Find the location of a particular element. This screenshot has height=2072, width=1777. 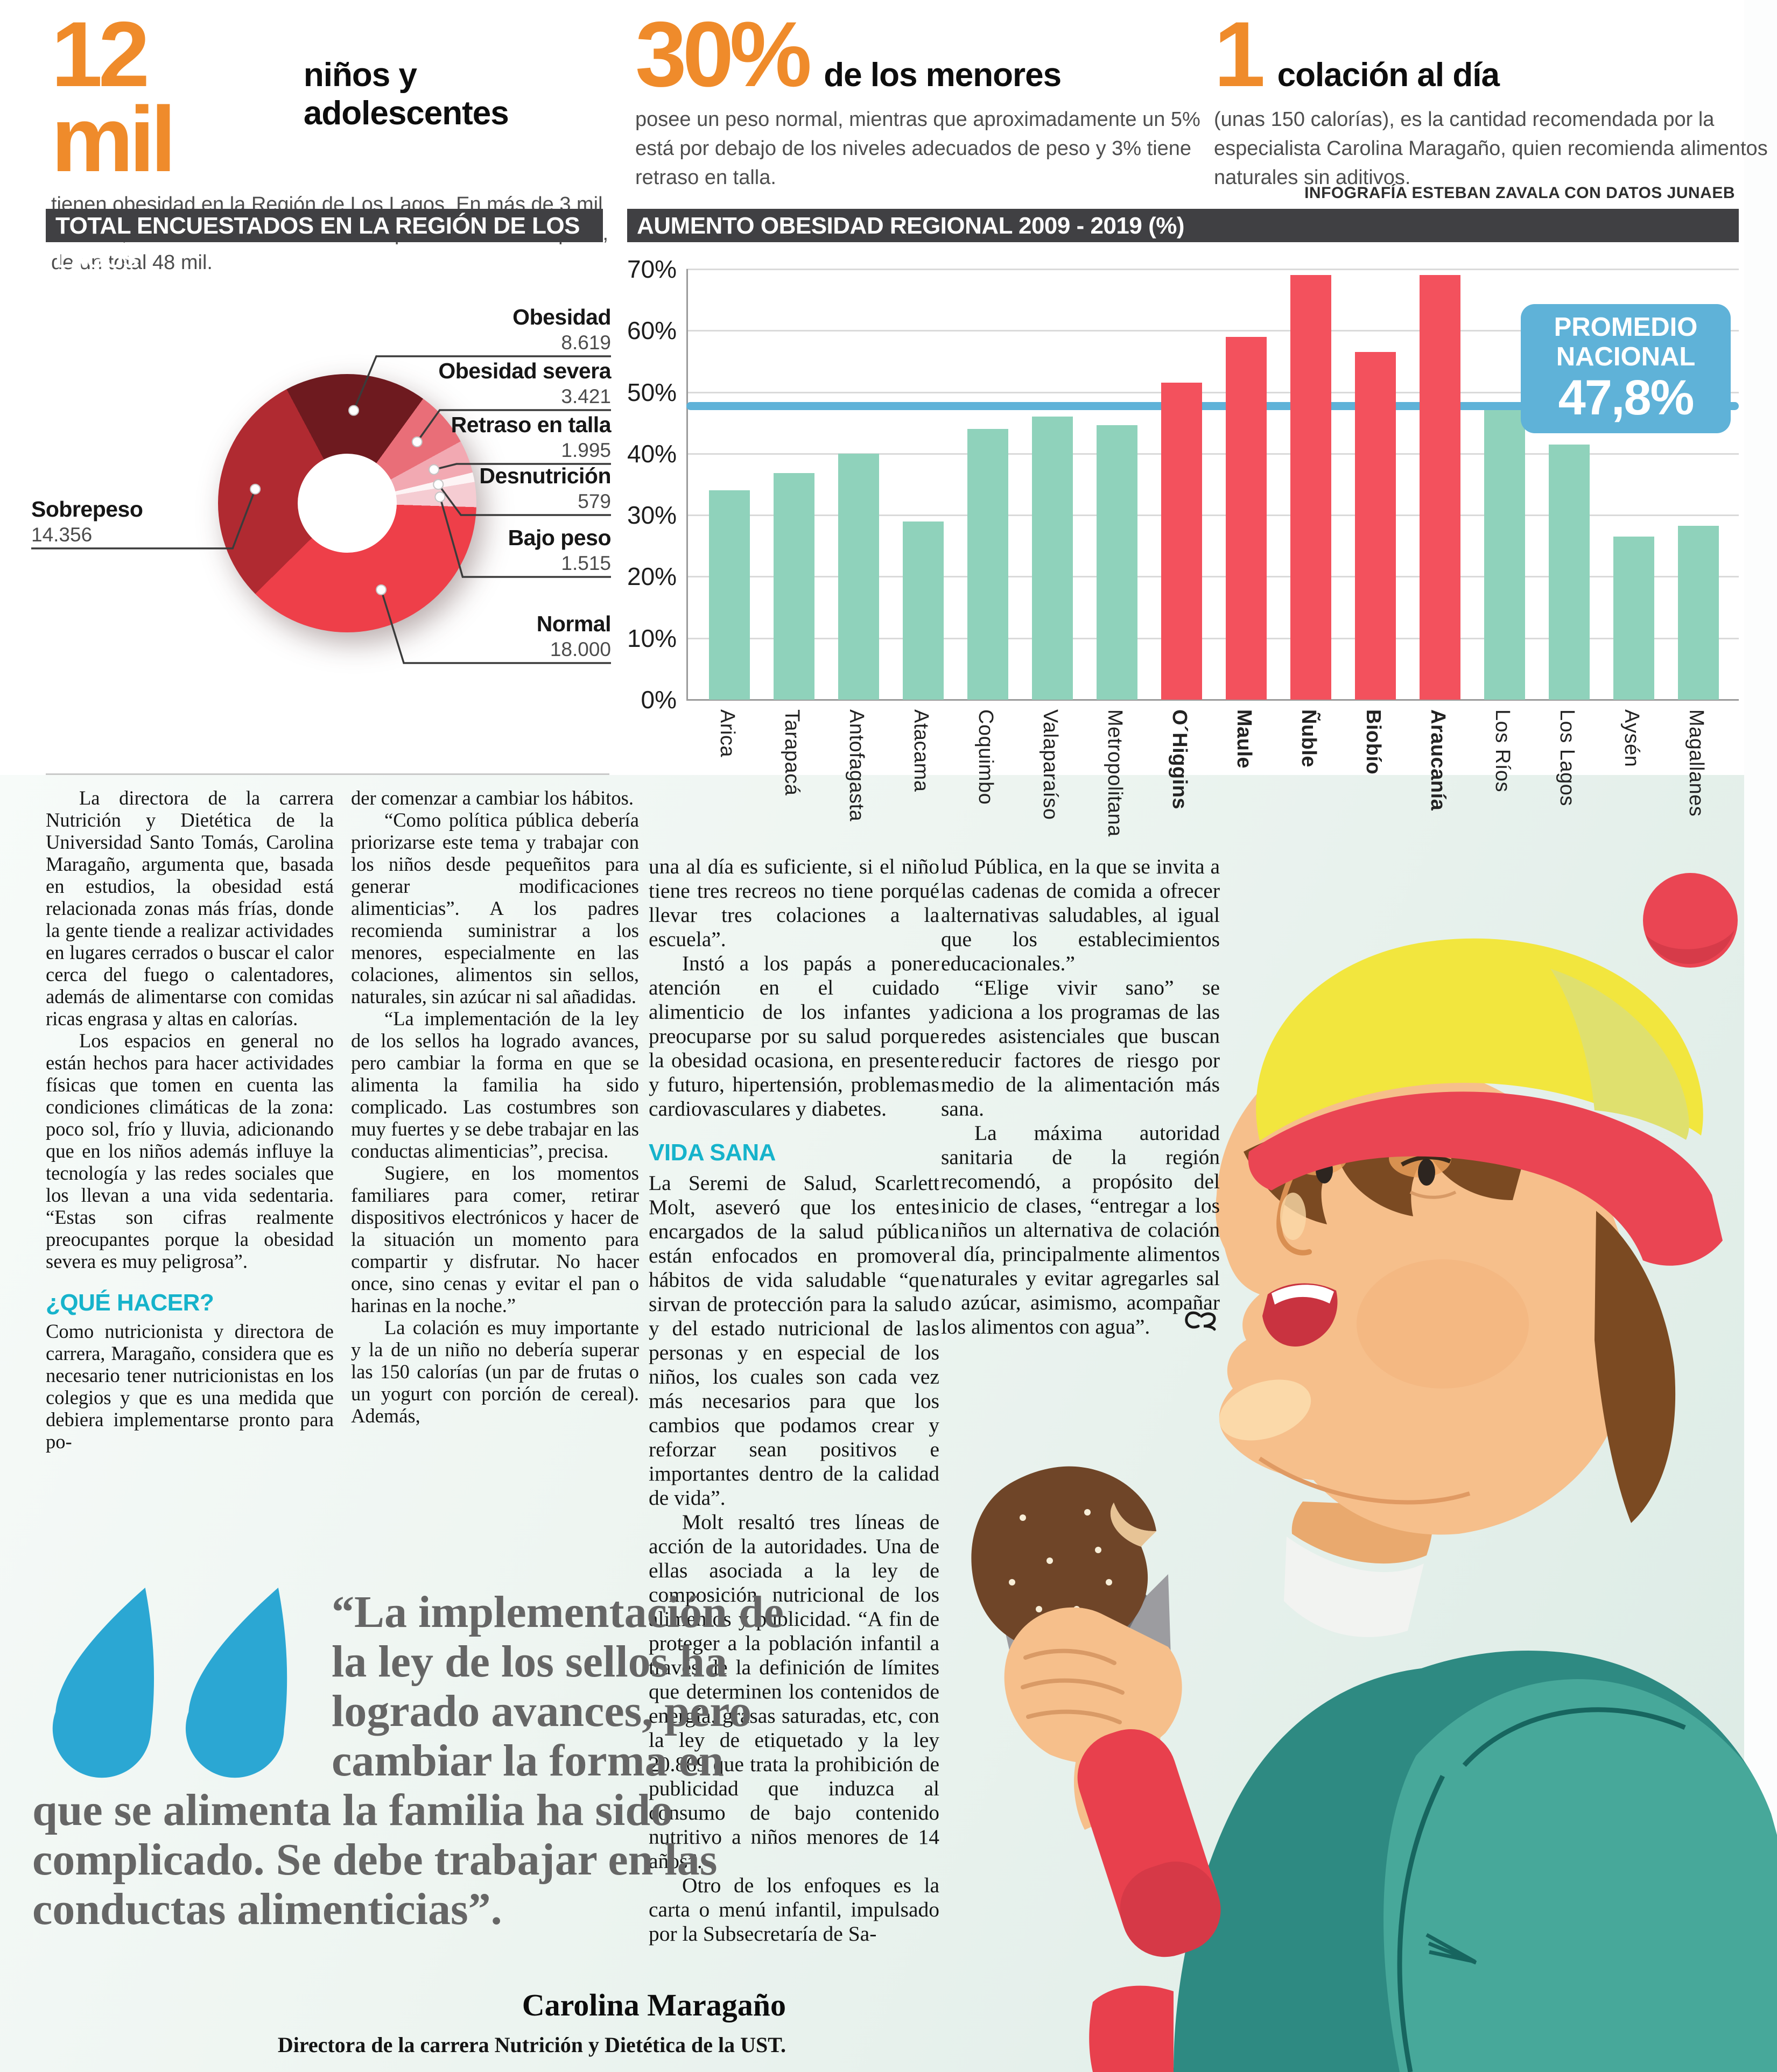

donut-hole is located at coordinates (347, 503).